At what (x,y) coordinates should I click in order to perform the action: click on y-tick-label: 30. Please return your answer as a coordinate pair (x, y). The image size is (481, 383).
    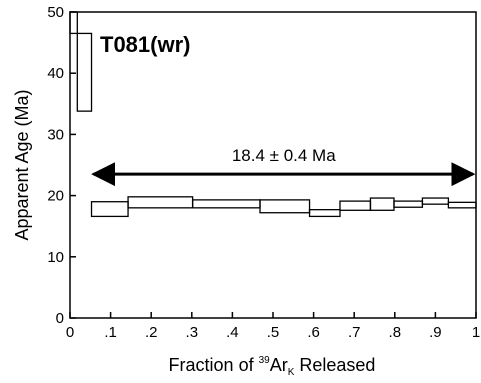
    Looking at the image, I should click on (55, 134).